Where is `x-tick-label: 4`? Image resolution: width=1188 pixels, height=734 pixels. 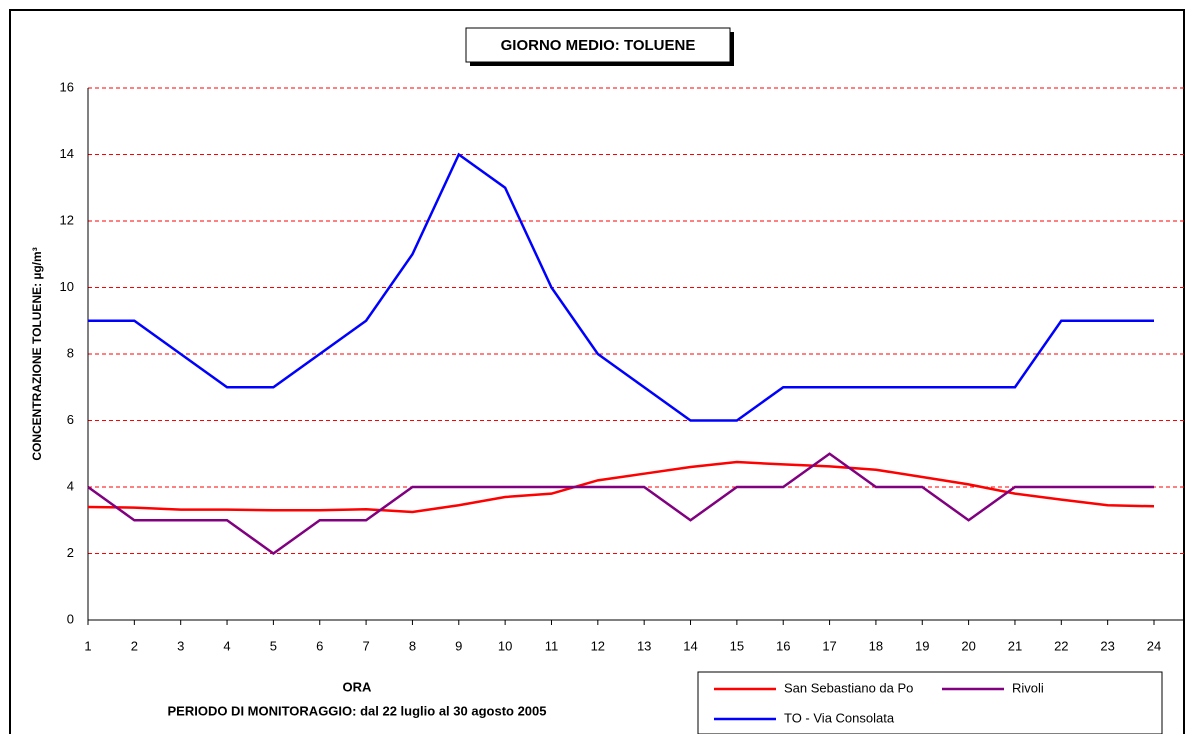
x-tick-label: 4 is located at coordinates (226, 645).